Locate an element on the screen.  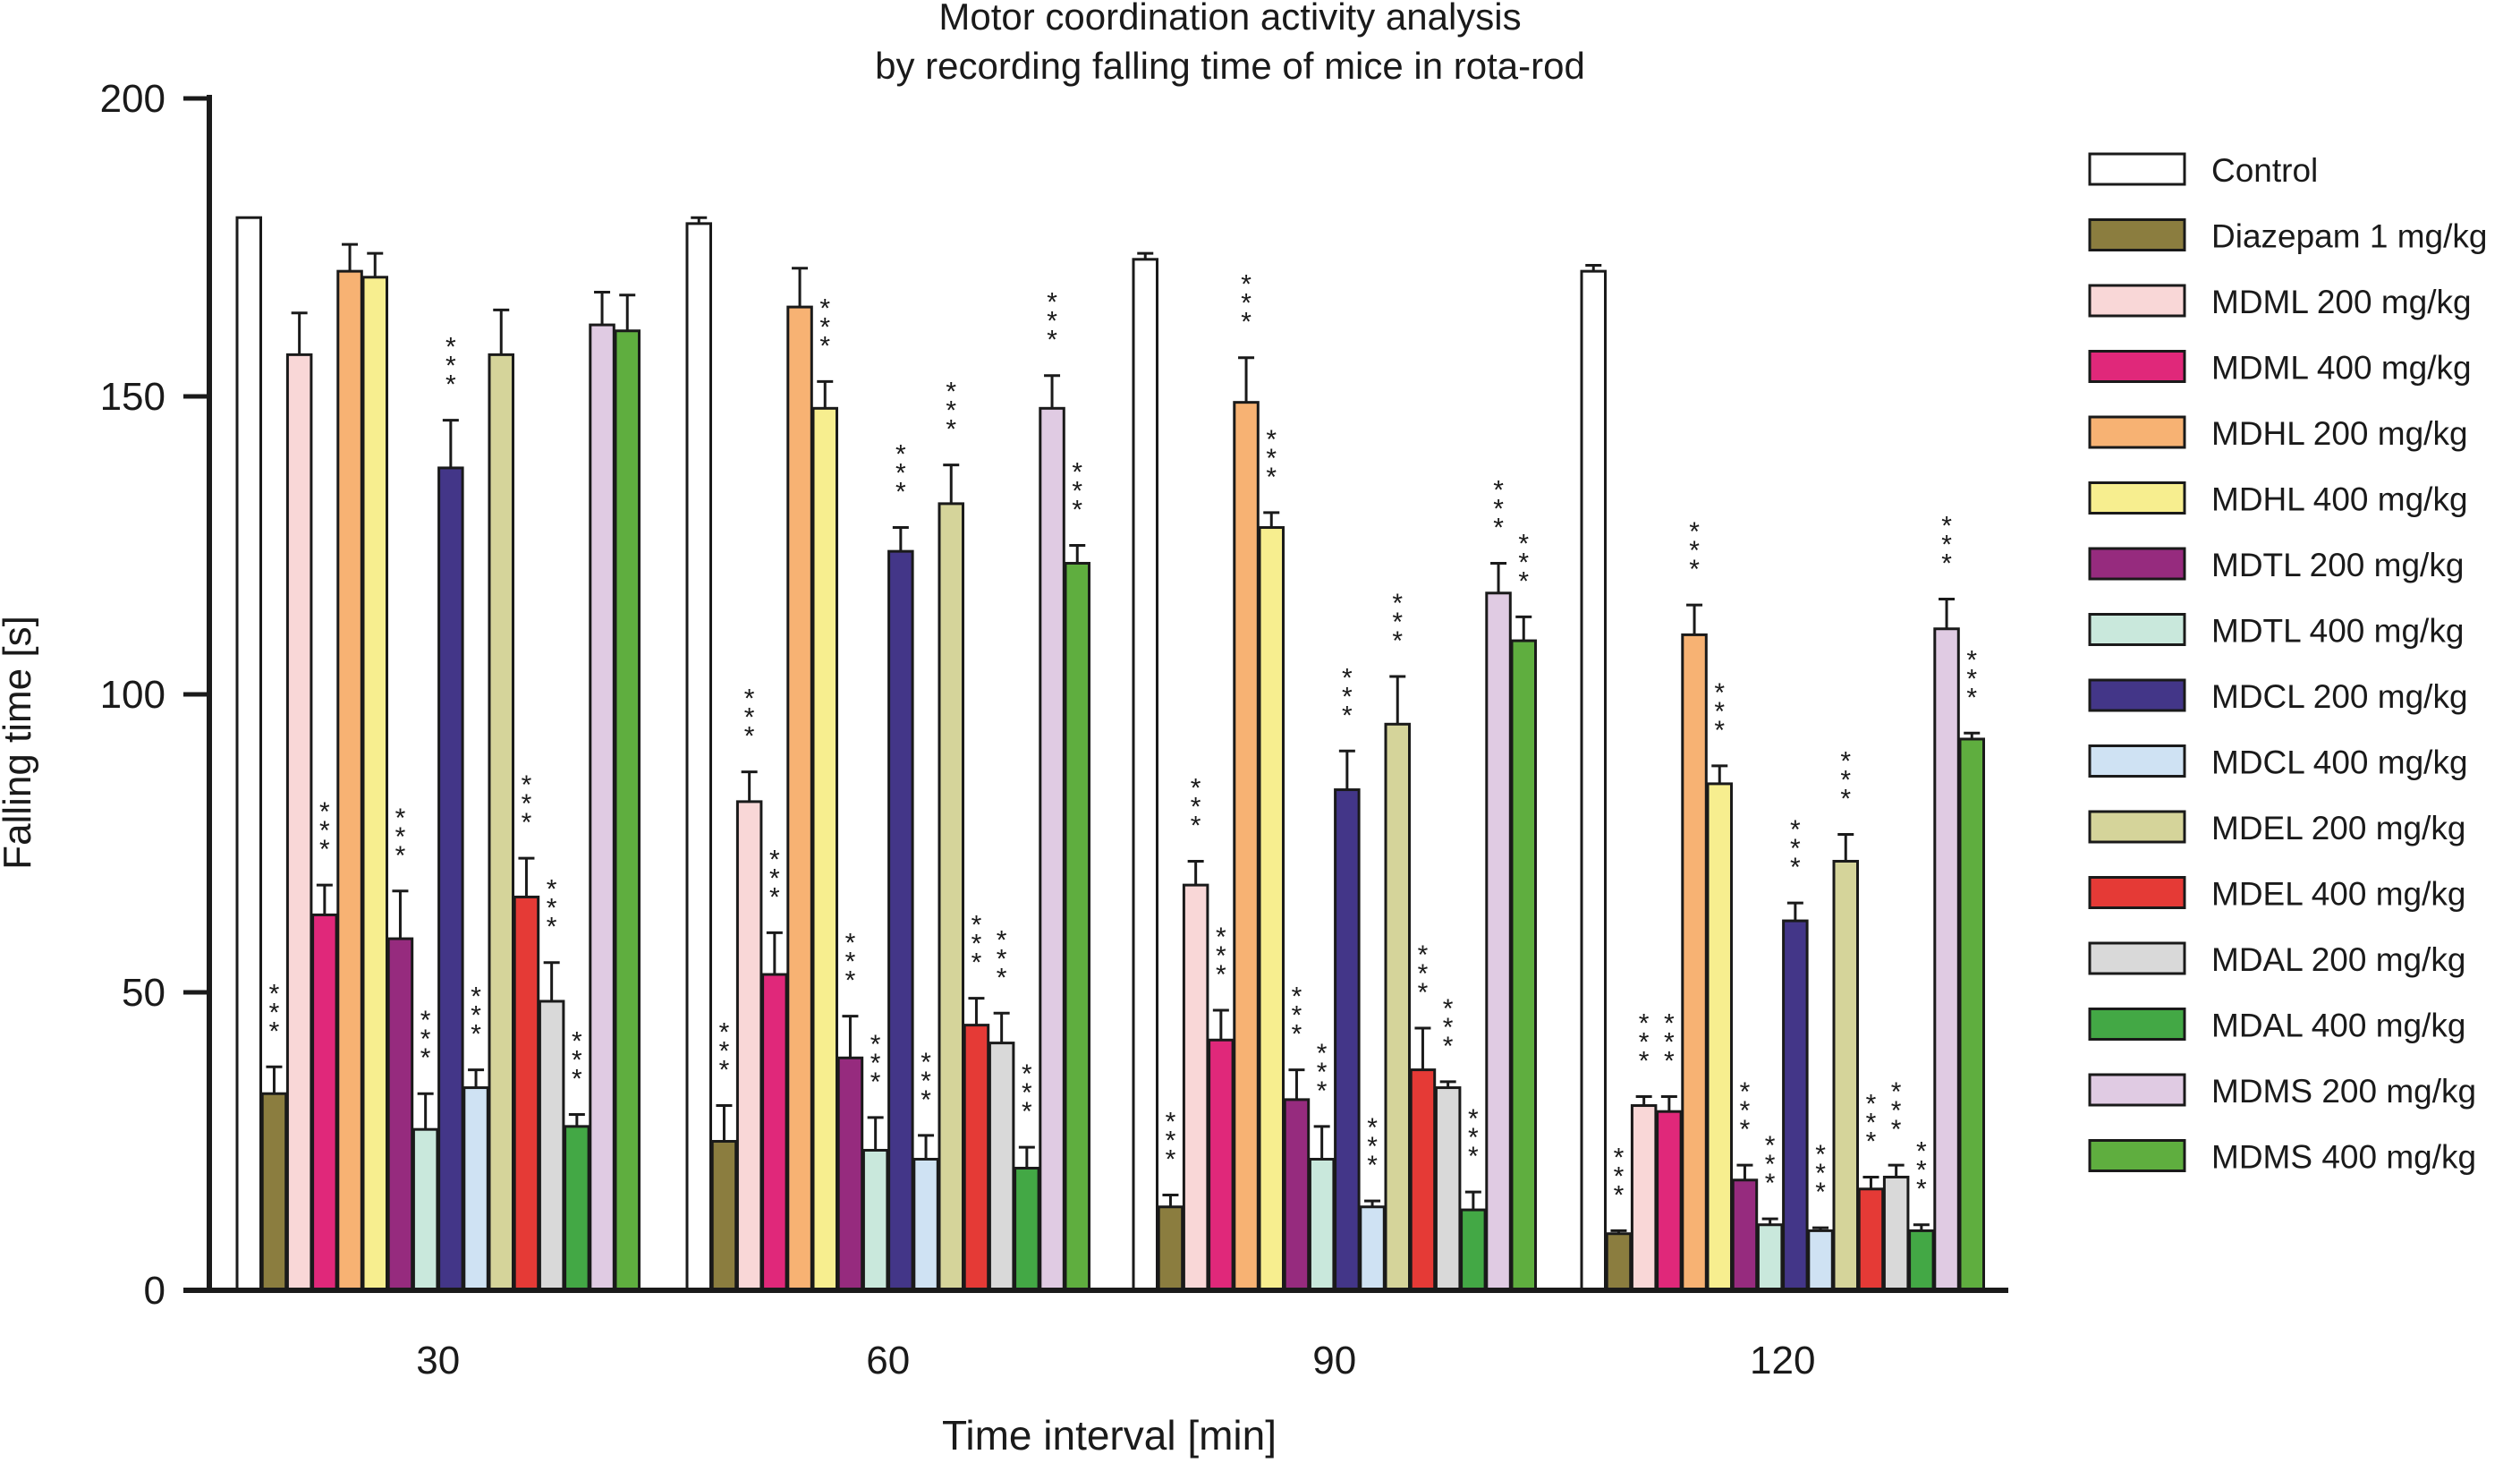
legend-item: MDTL 400 mg/kg is located at coordinates (2276, 631).